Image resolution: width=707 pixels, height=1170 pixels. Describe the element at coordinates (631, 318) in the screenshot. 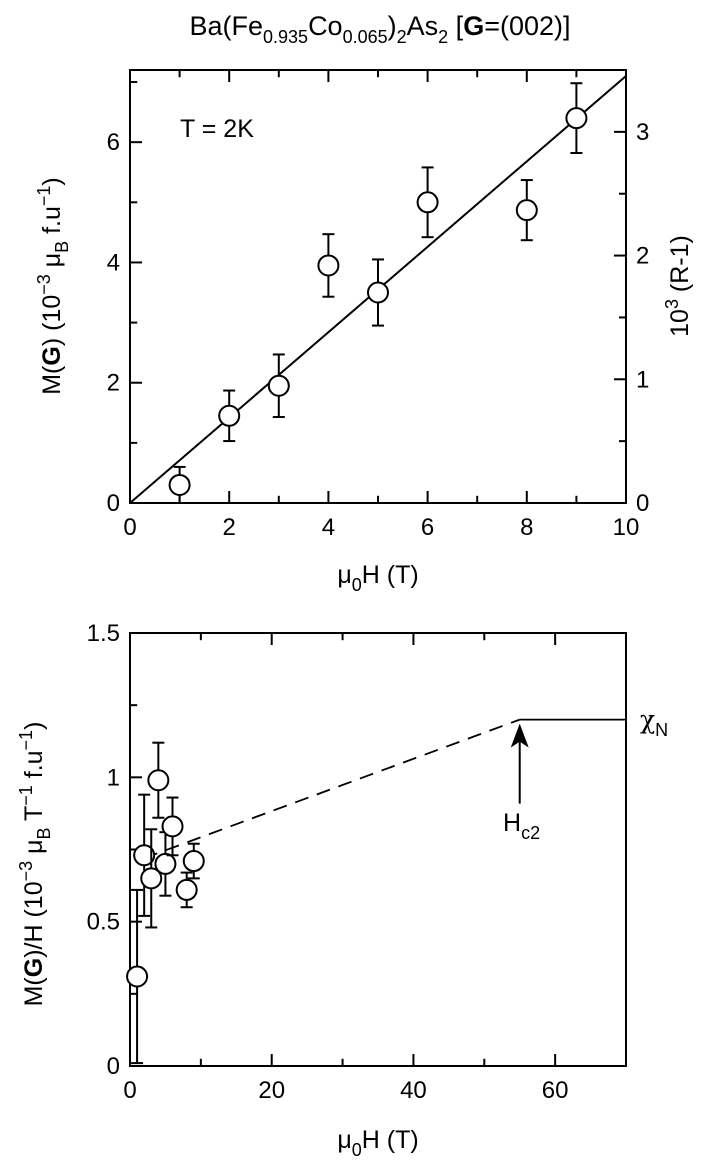

I see `top-y-right-ticks: 0 1 2 3` at that location.